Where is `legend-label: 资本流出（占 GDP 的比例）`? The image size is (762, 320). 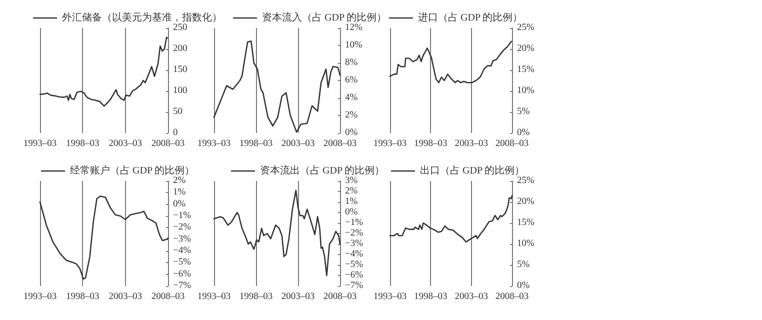
legend-label: 资本流出（占 GDP 的比例） is located at coordinates (322, 170).